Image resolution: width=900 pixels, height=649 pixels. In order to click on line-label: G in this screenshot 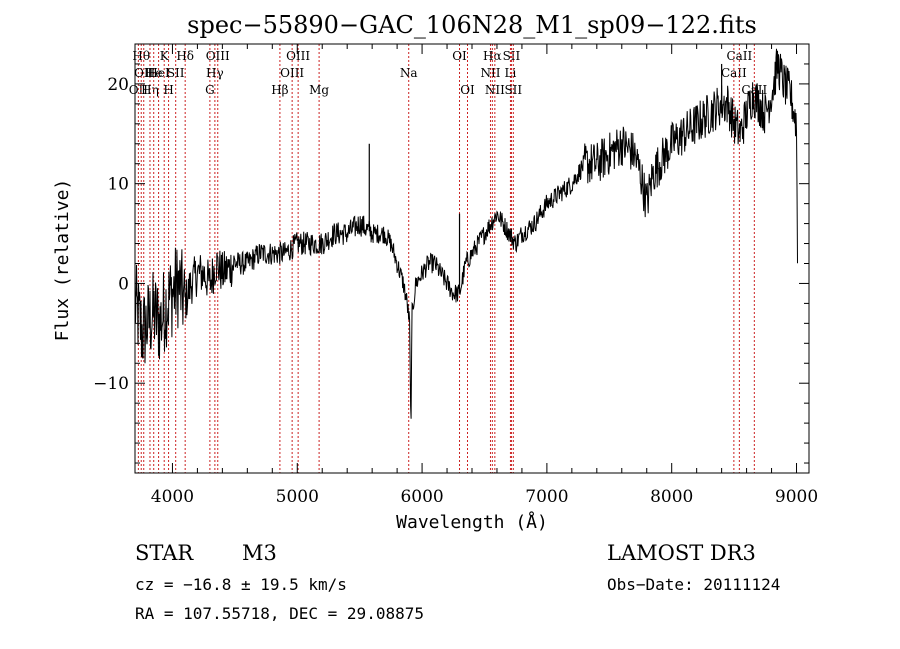, I will do `click(210, 90)`.